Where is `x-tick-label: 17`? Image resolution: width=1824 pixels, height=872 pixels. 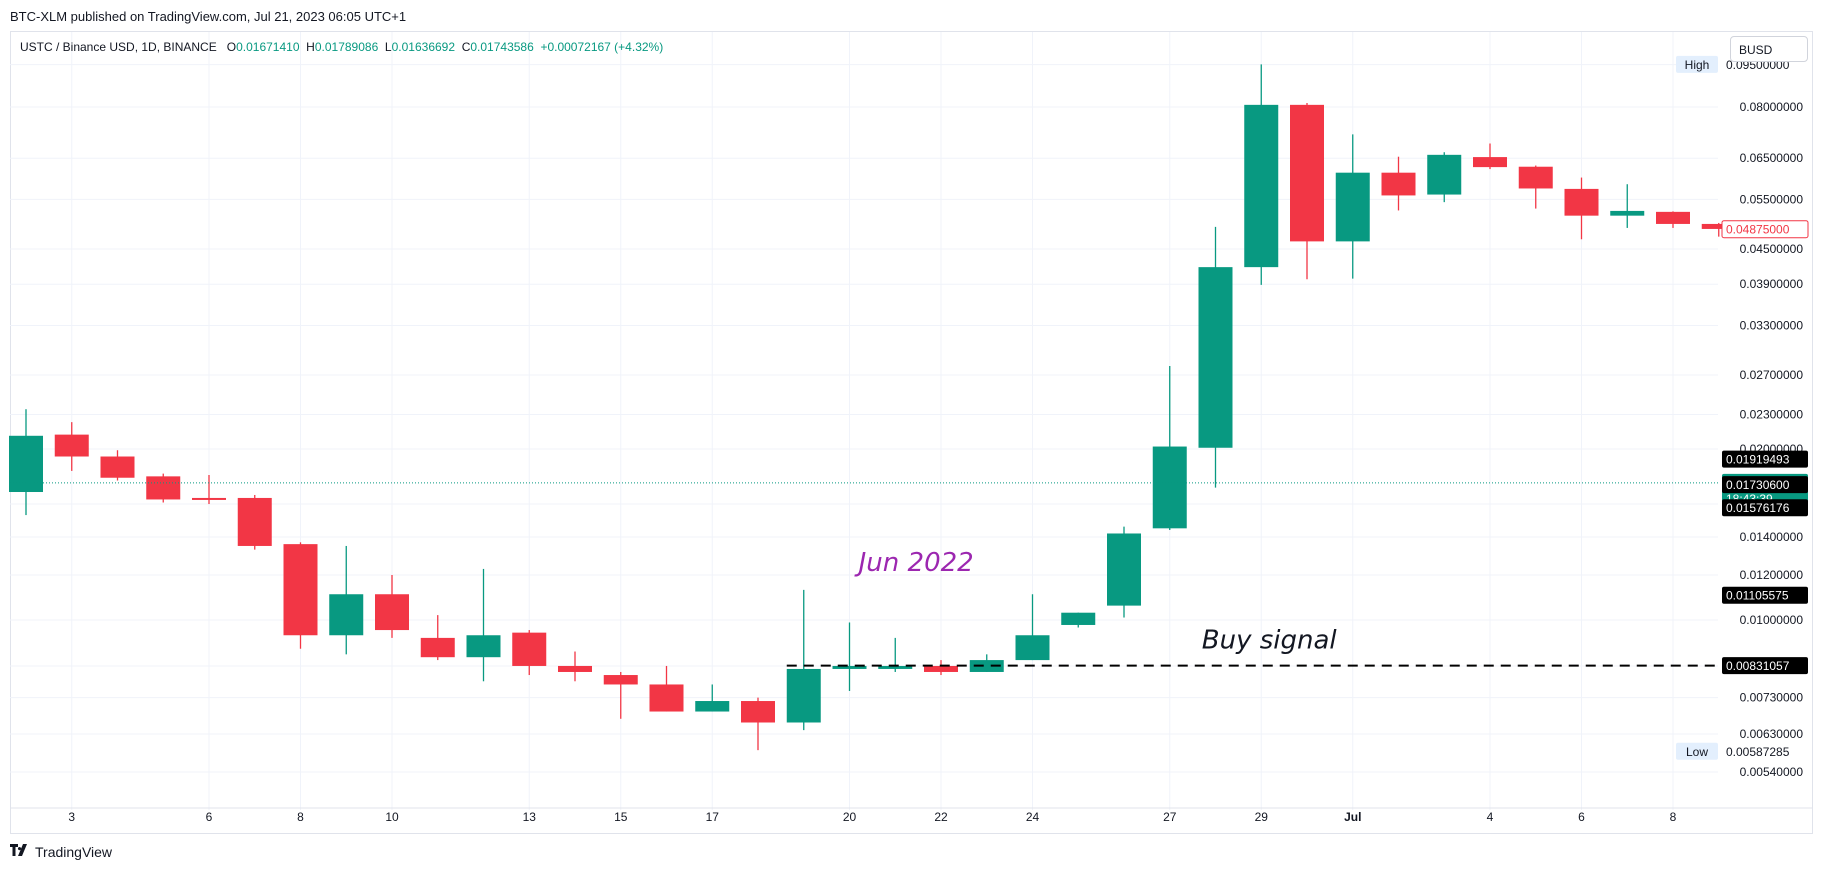
x-tick-label: 17 is located at coordinates (713, 817).